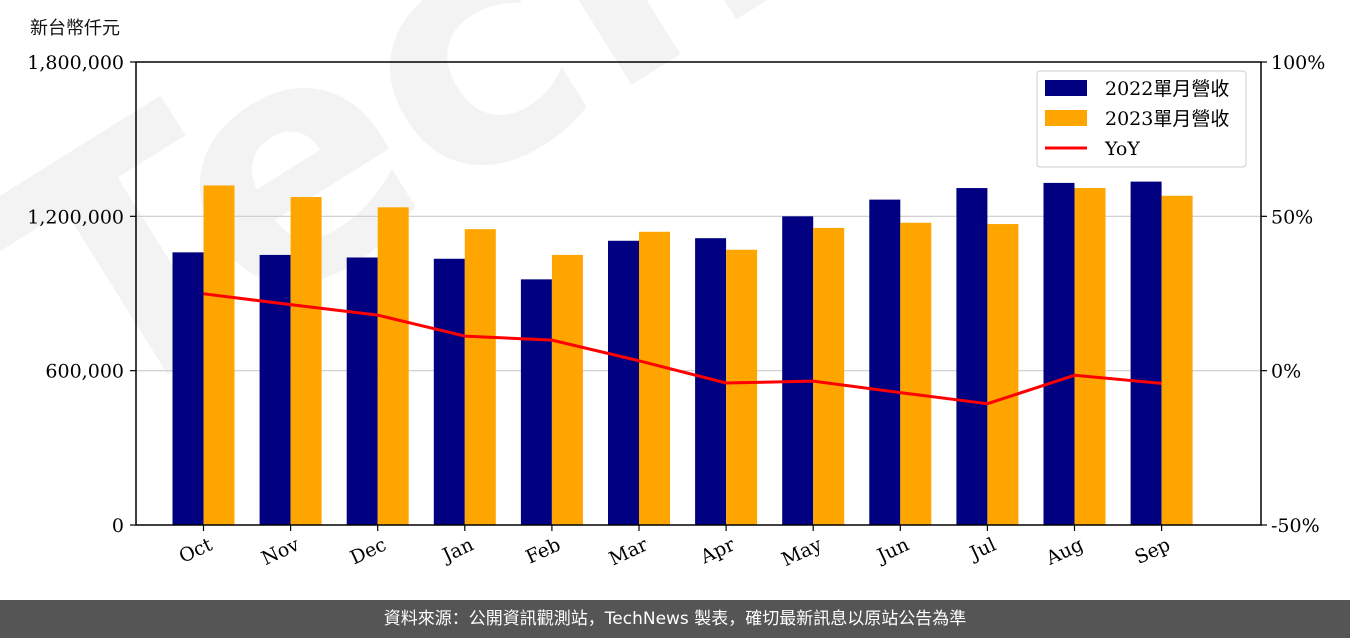 This screenshot has height=638, width=1350. I want to click on y-tick-label: 600,000, so click(84, 372).